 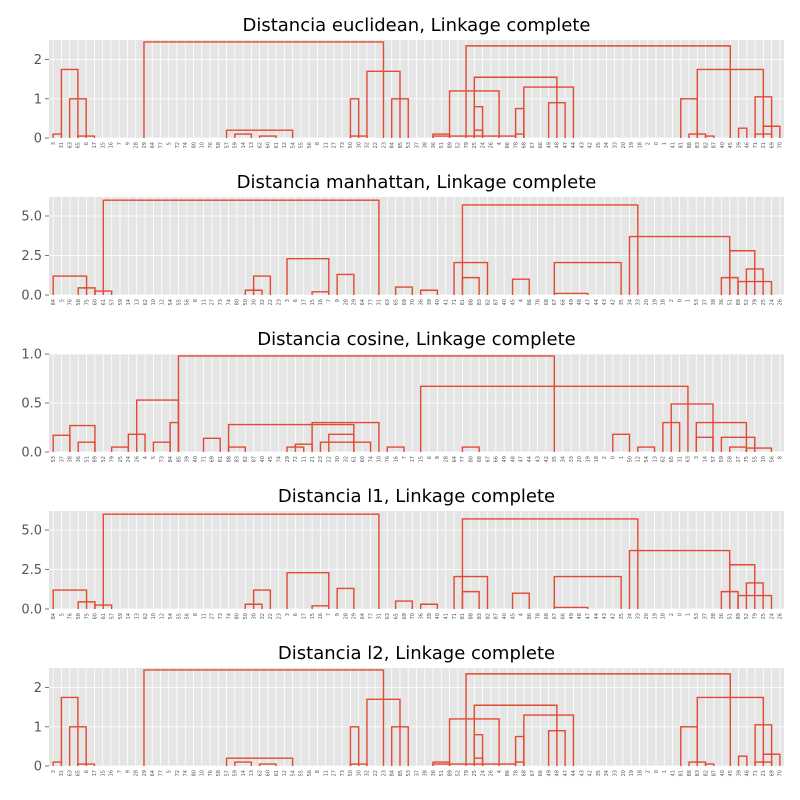 I want to click on leaf-label: 31, so click(x=380, y=302).